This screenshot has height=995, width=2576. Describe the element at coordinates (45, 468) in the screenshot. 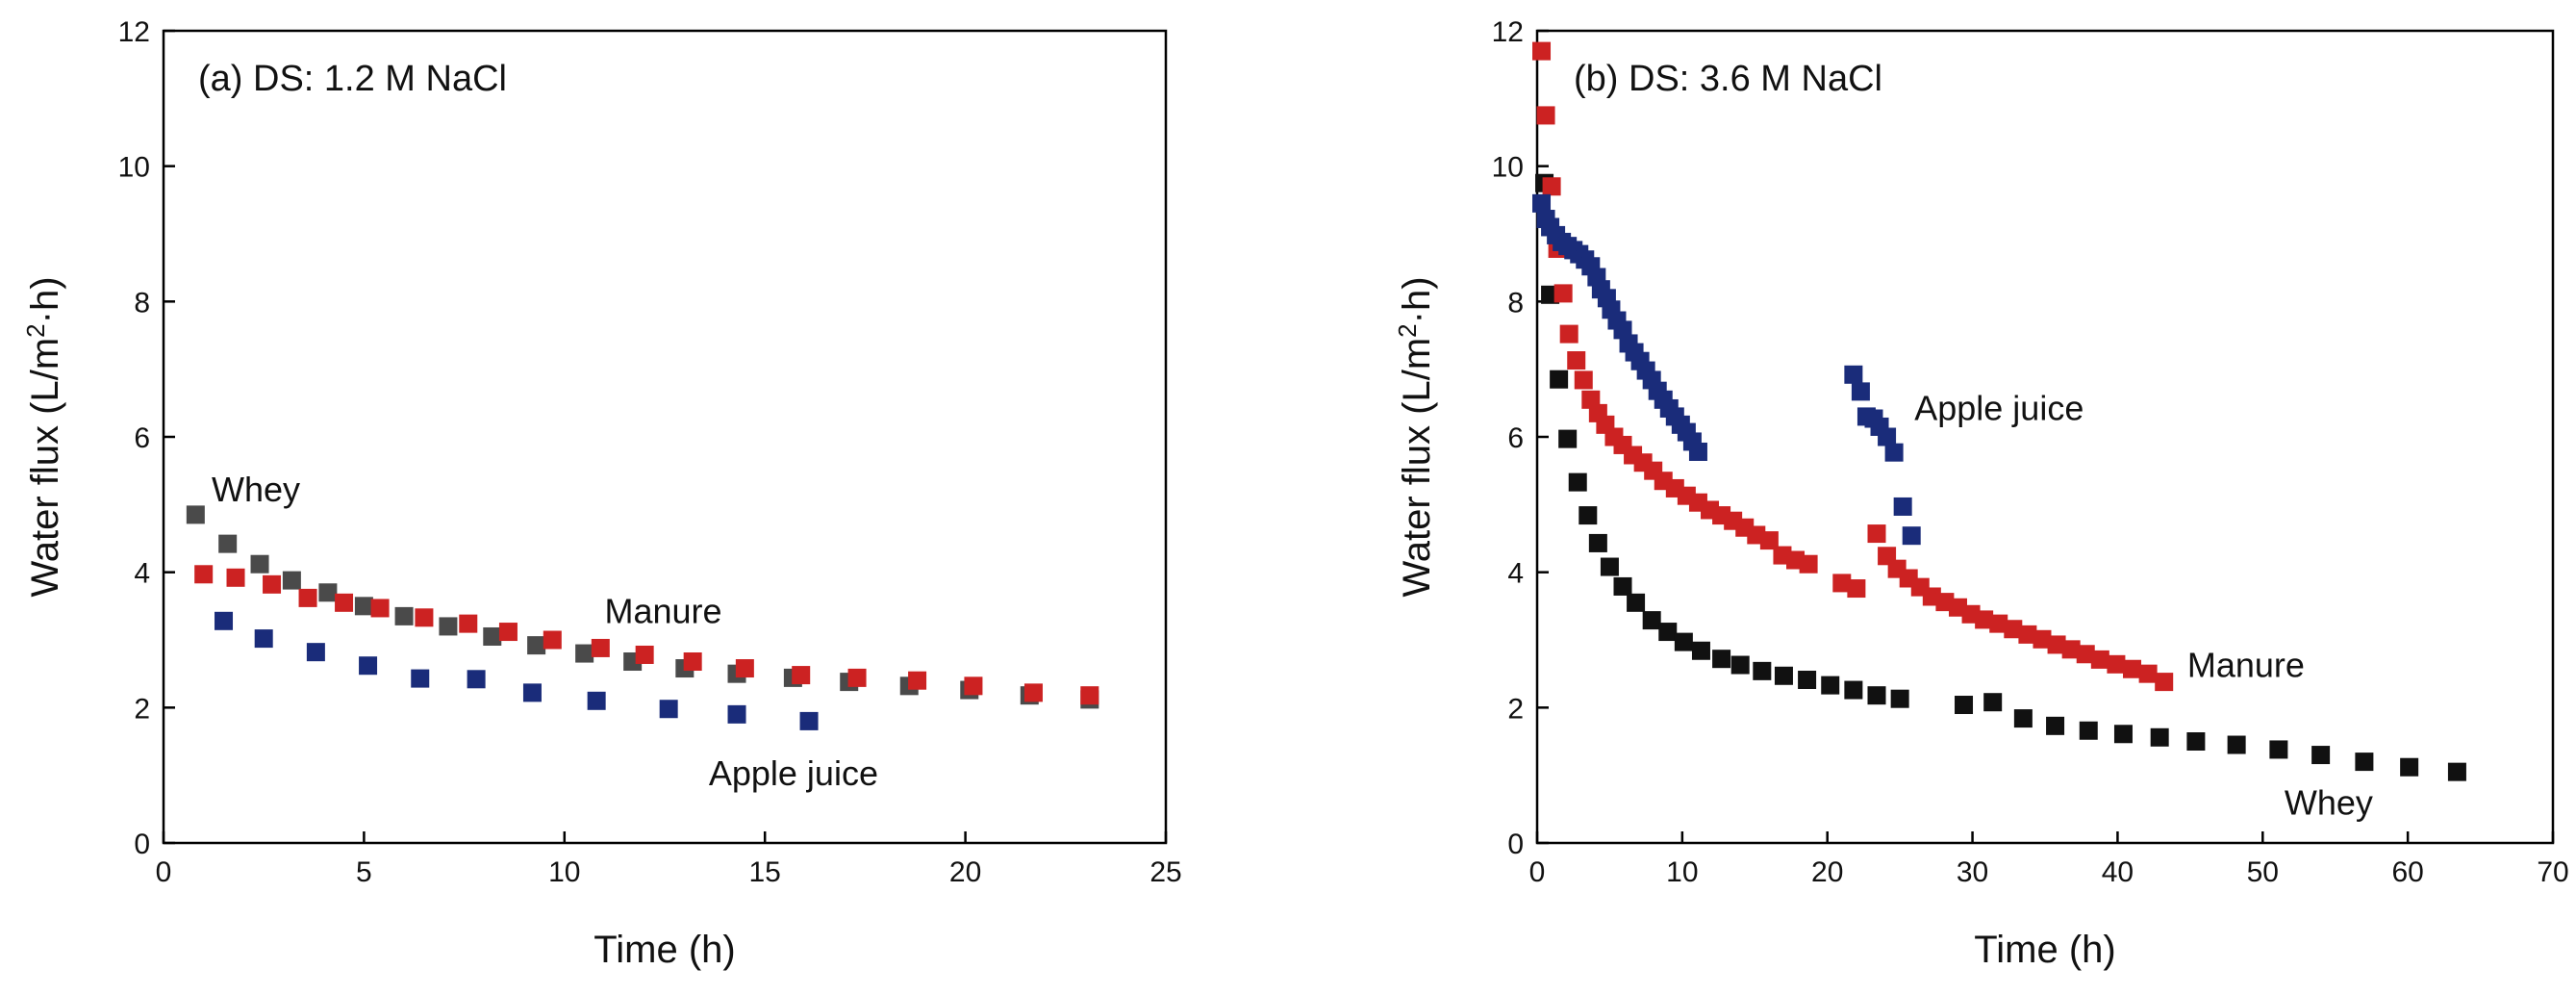

I see `y-axis-title-main: Water flux (L/m` at that location.